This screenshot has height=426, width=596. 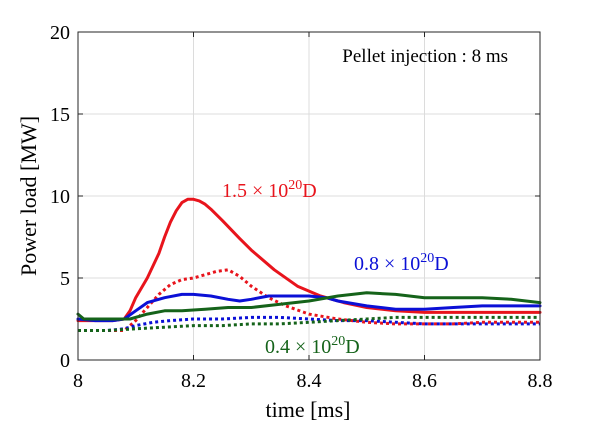 I want to click on x-tick-label: 8.8, so click(x=540, y=381).